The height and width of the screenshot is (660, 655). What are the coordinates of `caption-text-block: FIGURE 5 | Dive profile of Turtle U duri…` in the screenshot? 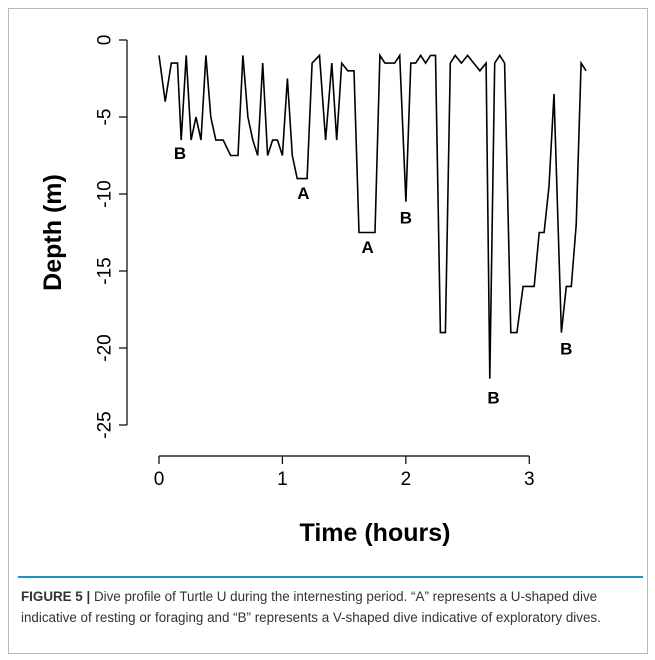 It's located at (332, 607).